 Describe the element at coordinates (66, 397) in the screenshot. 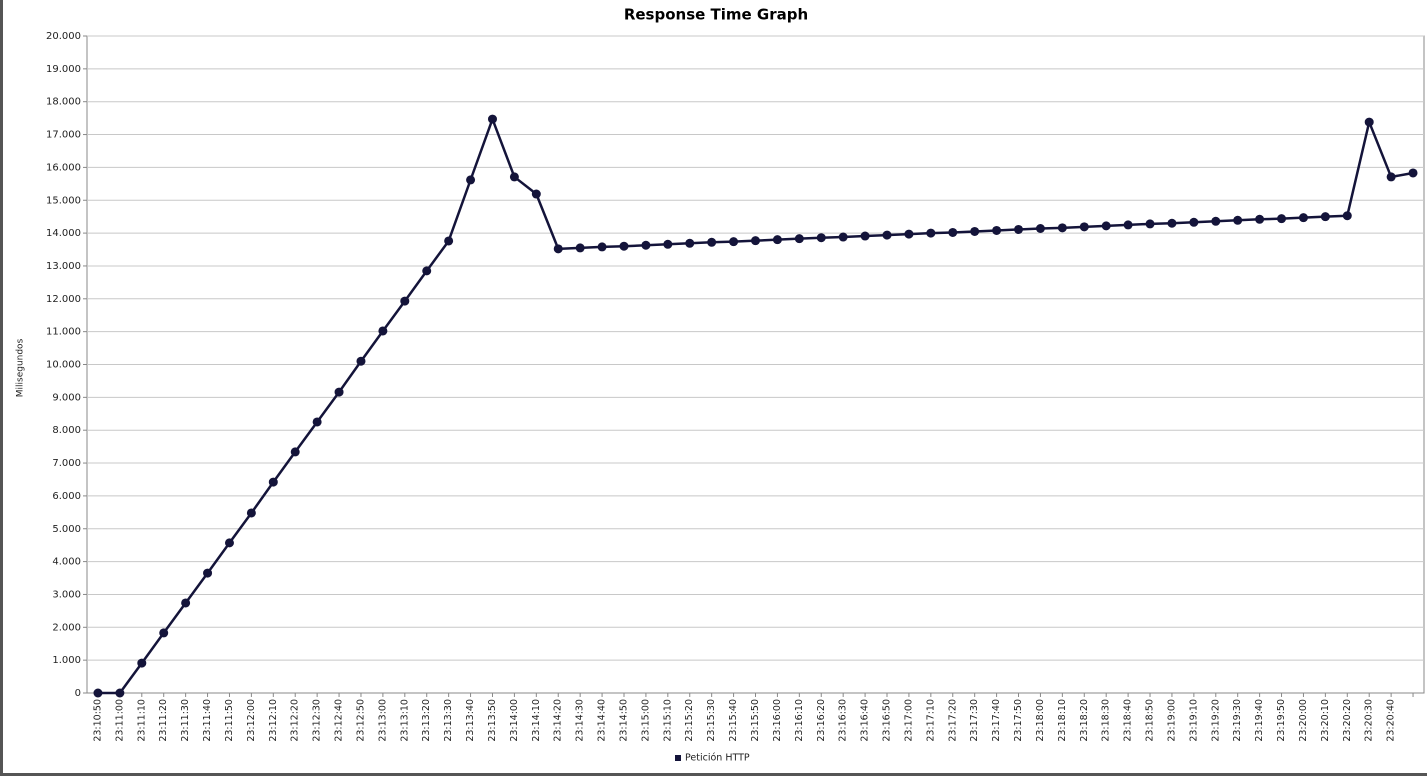

I see `y-tick-label: 9.000` at that location.